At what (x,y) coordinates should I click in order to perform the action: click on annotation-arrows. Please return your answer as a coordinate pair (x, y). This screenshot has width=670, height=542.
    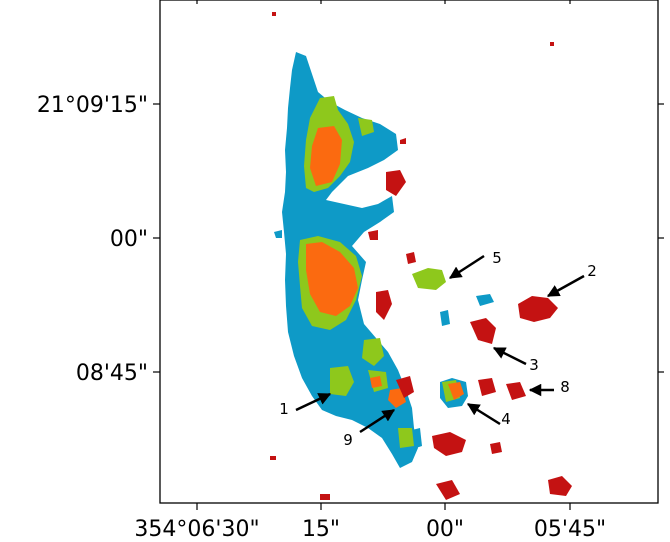
    Looking at the image, I should click on (440, 344).